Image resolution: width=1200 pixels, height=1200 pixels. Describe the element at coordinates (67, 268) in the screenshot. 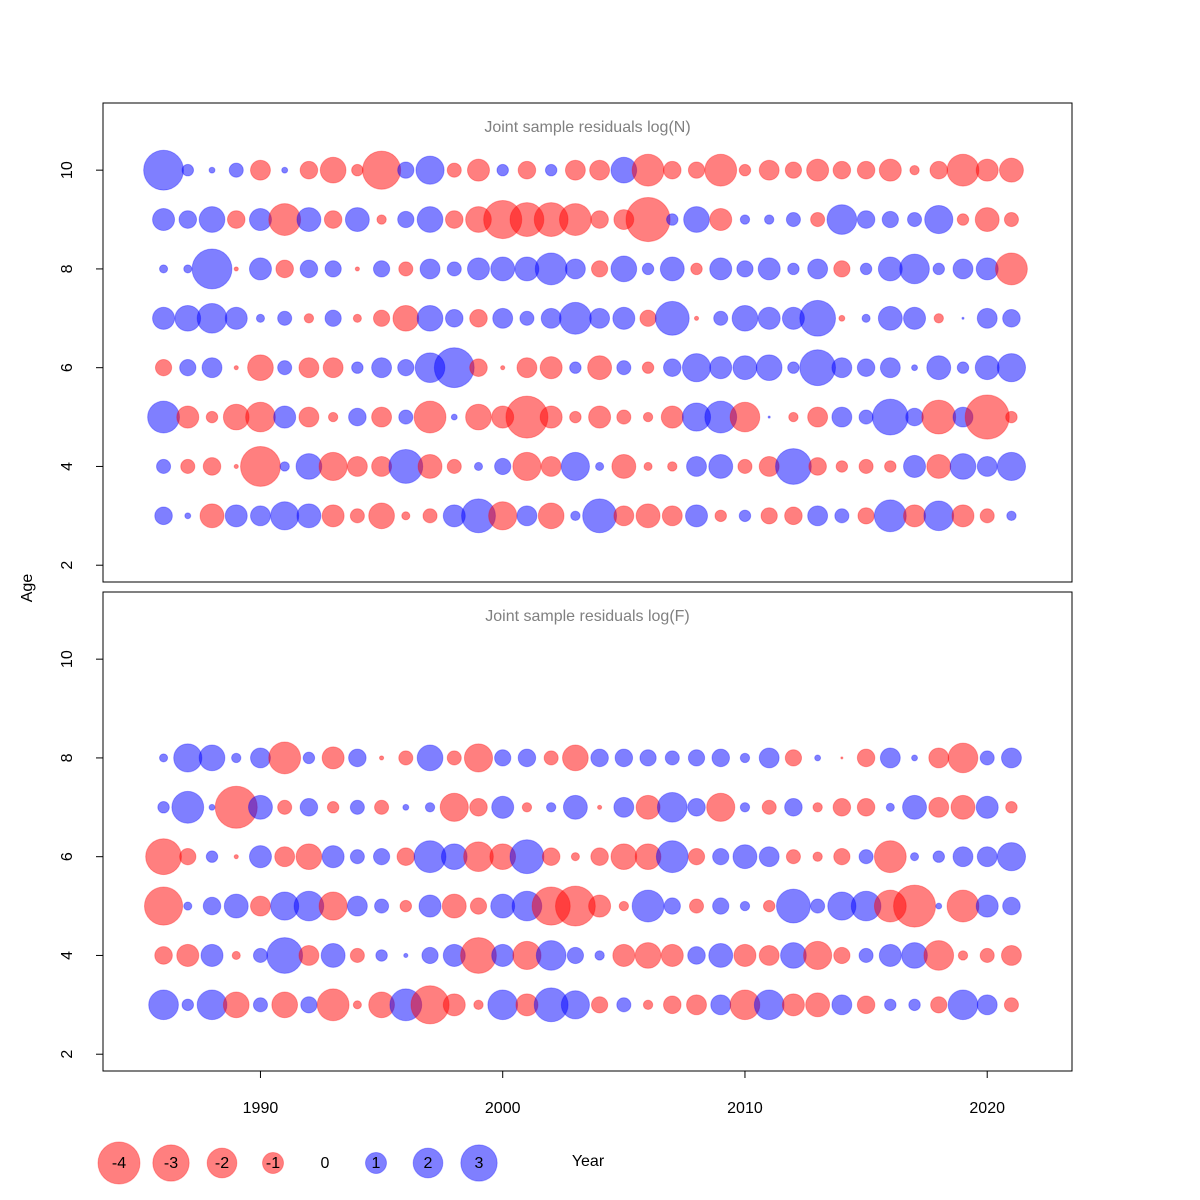

I see `y-tick-label: 8` at that location.